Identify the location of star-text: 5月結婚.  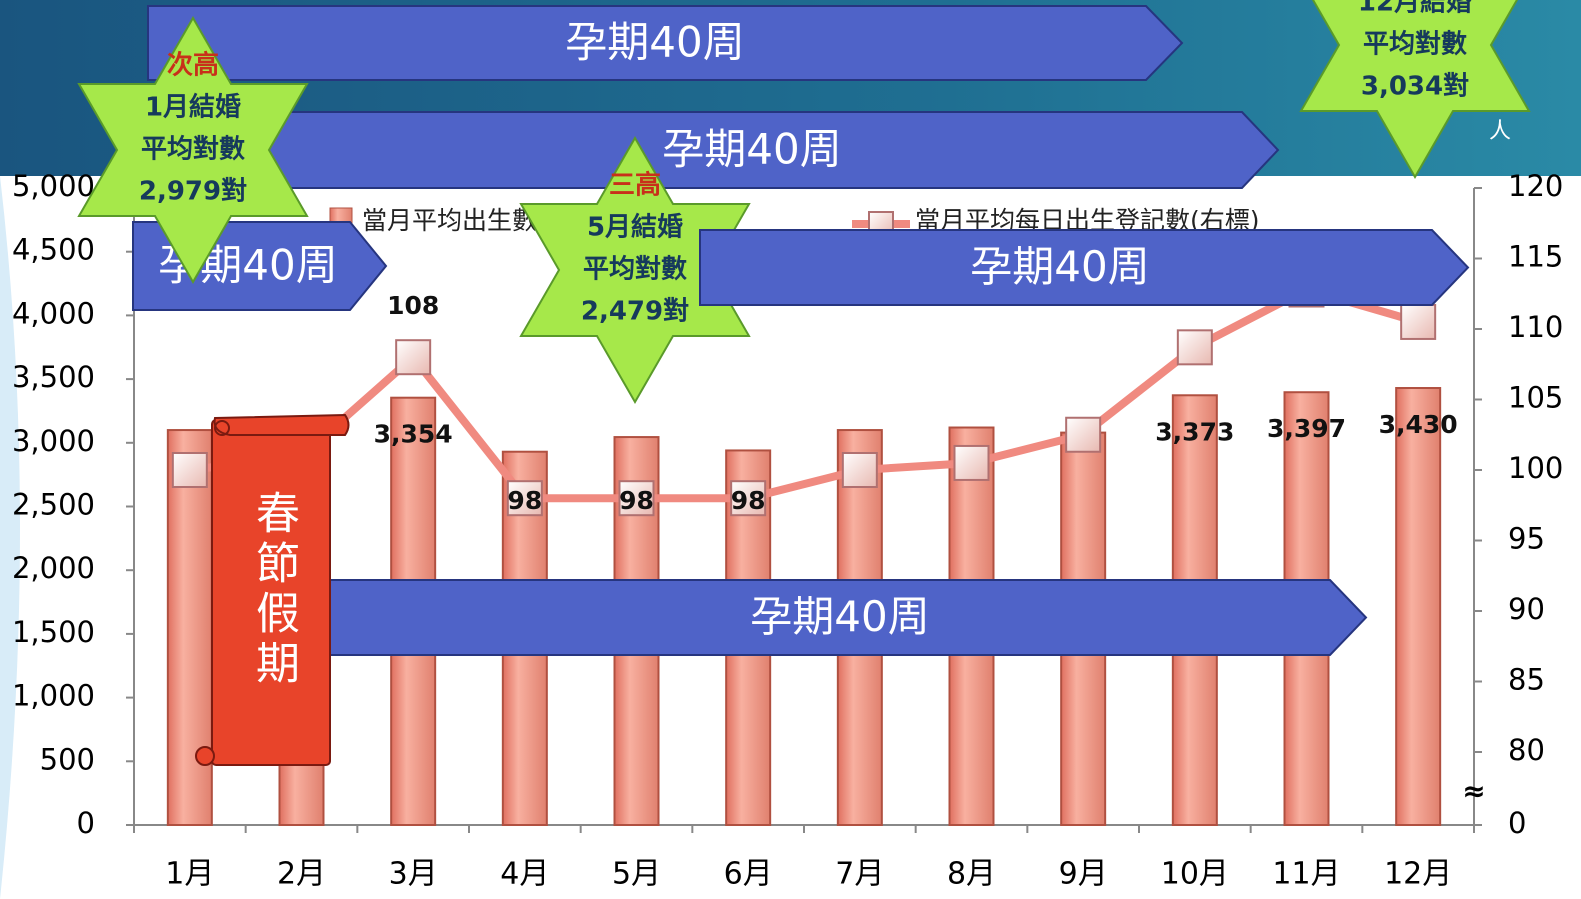
(635, 227).